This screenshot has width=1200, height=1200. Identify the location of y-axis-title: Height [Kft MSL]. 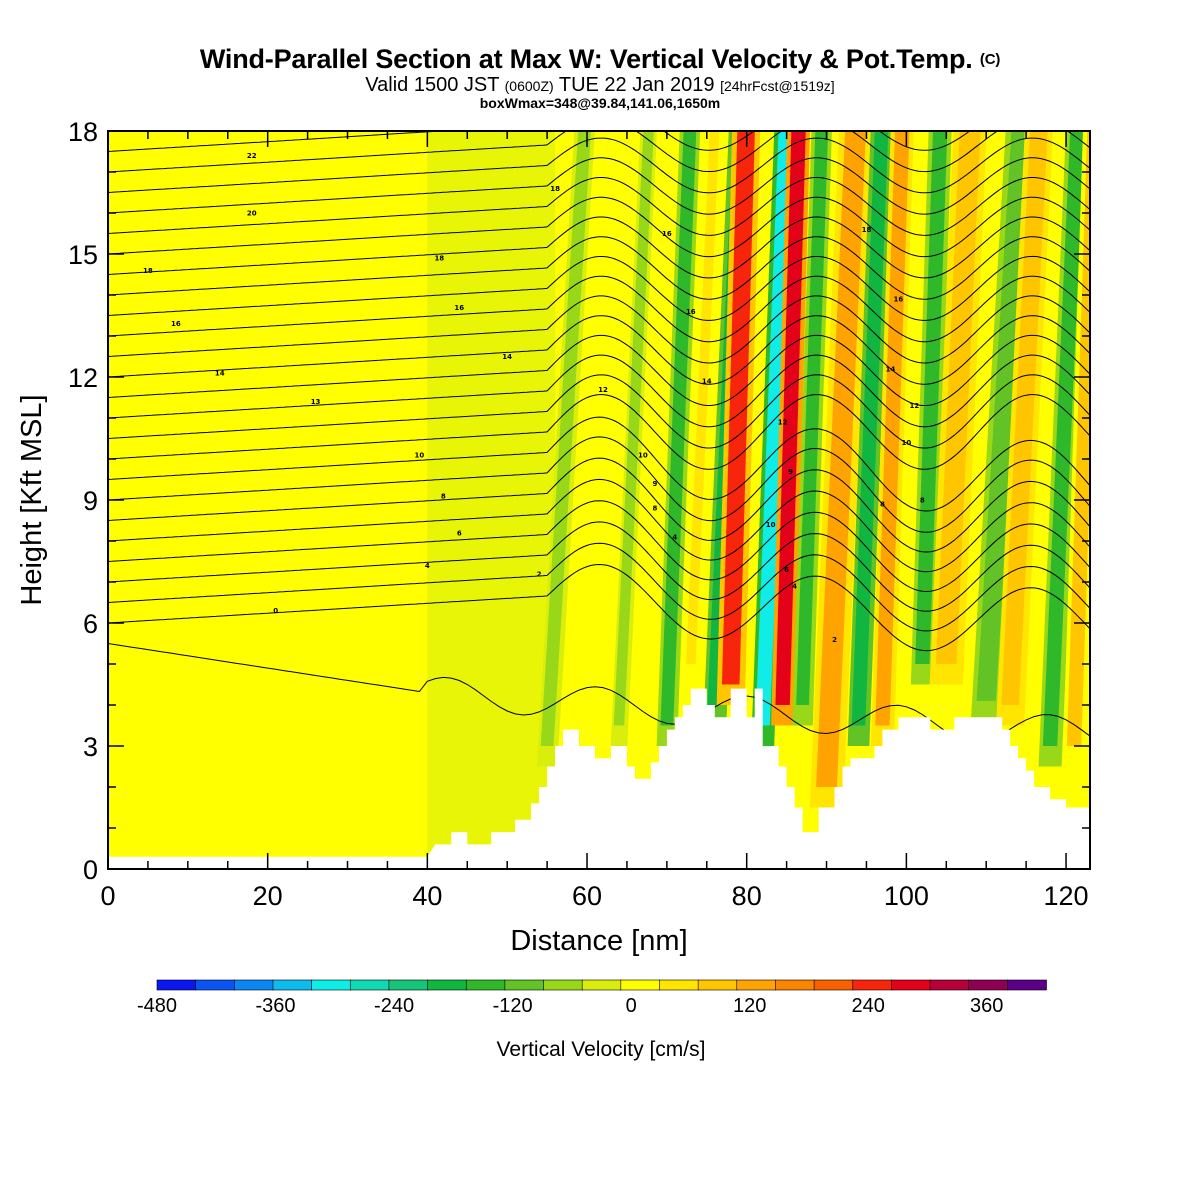
(32, 499).